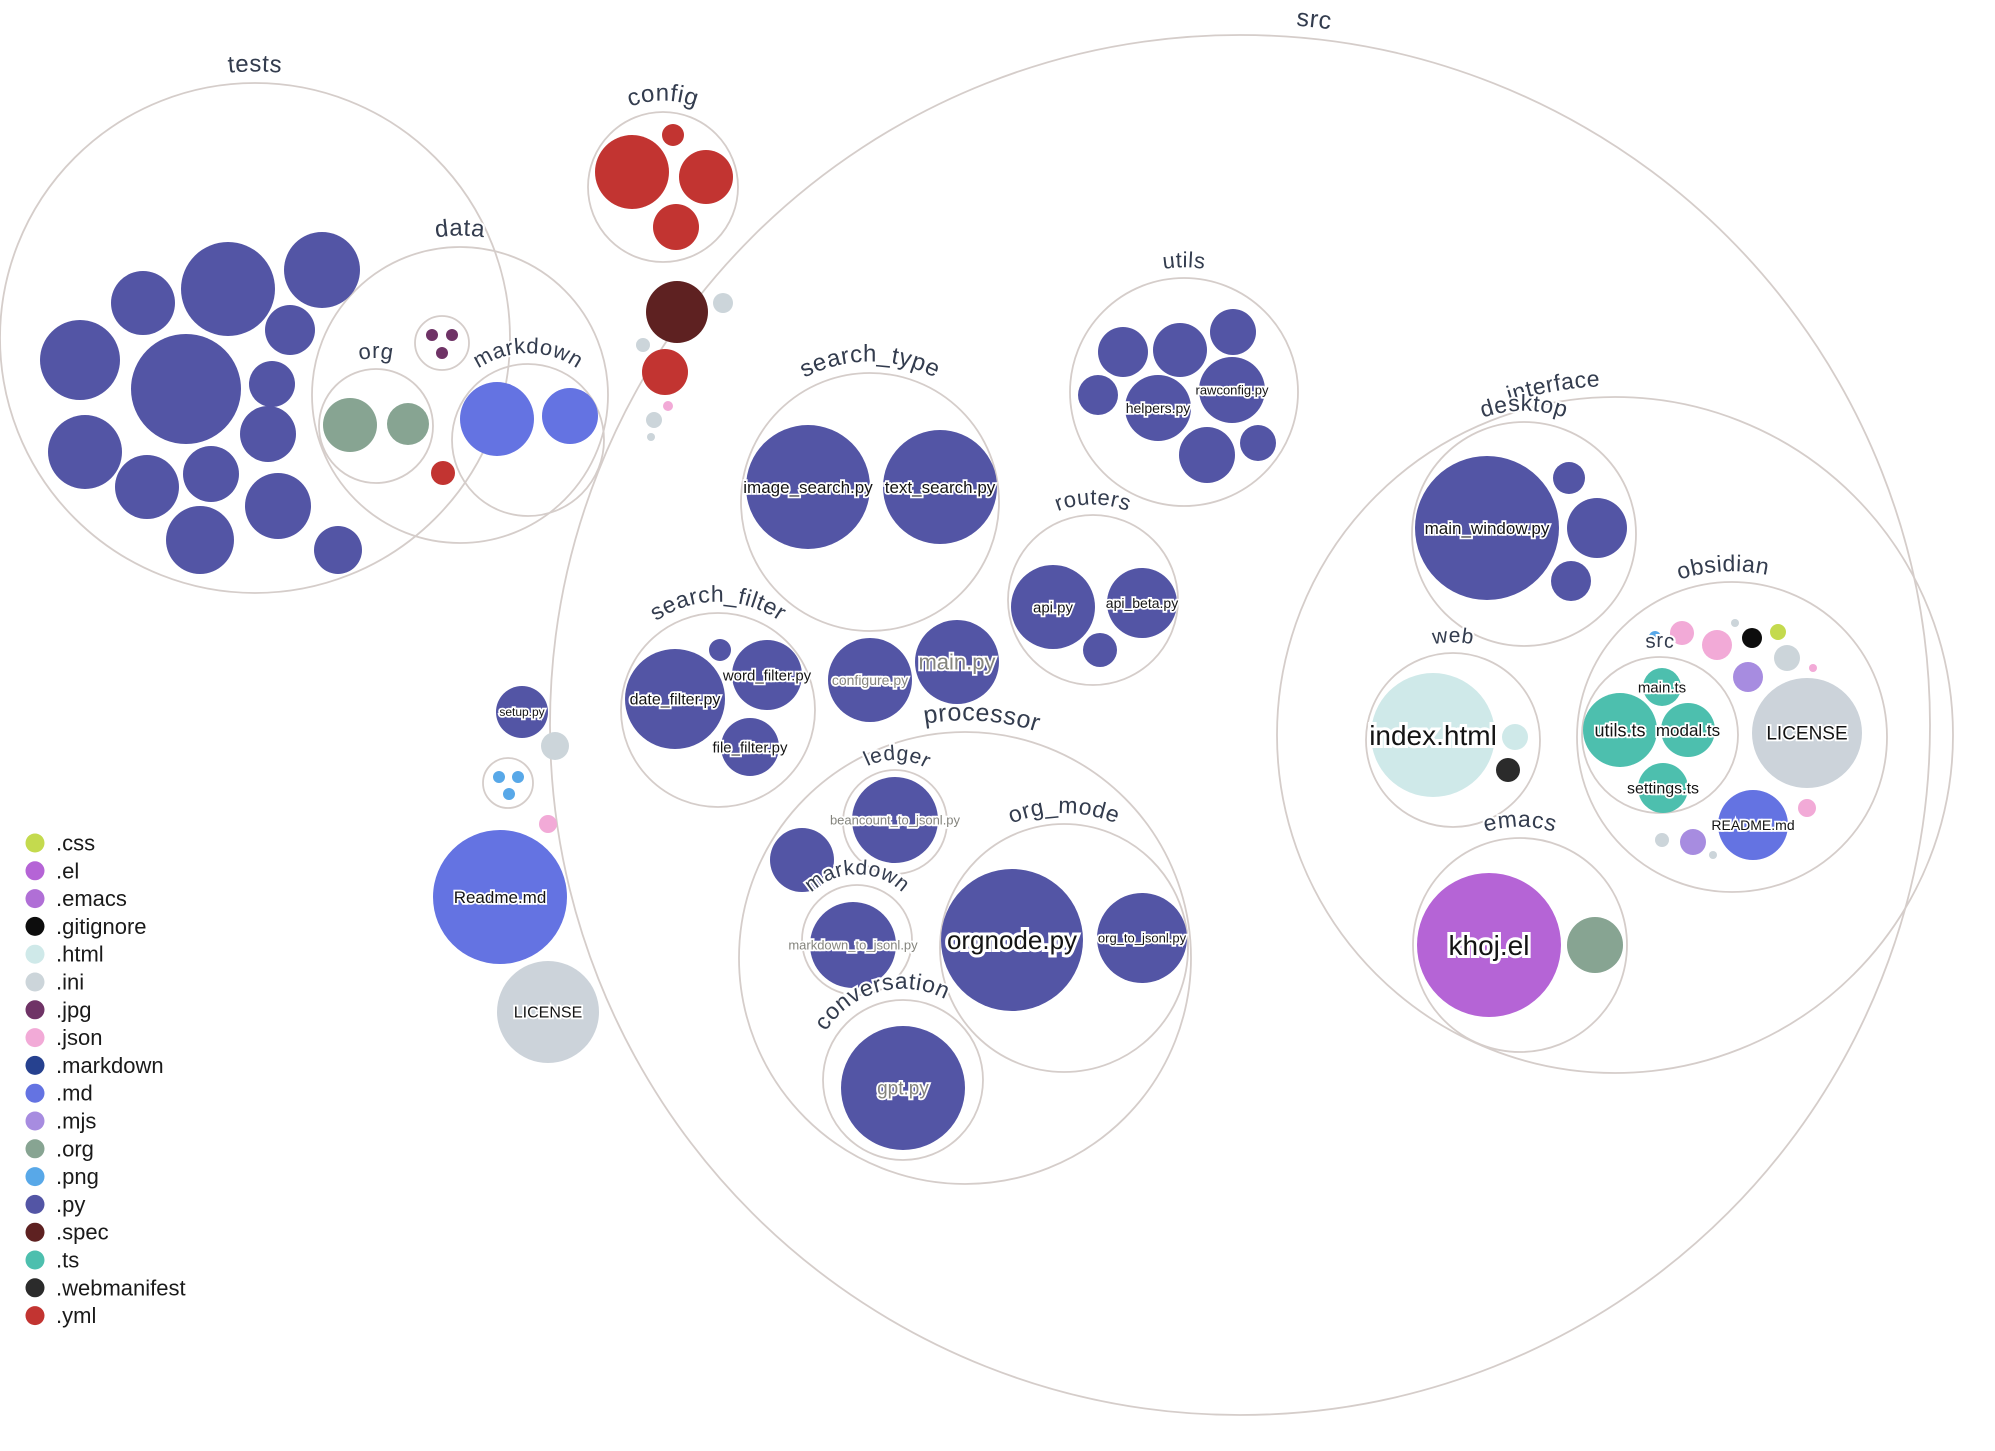  What do you see at coordinates (35, 843) in the screenshot?
I see `legend-swatch-css` at bounding box center [35, 843].